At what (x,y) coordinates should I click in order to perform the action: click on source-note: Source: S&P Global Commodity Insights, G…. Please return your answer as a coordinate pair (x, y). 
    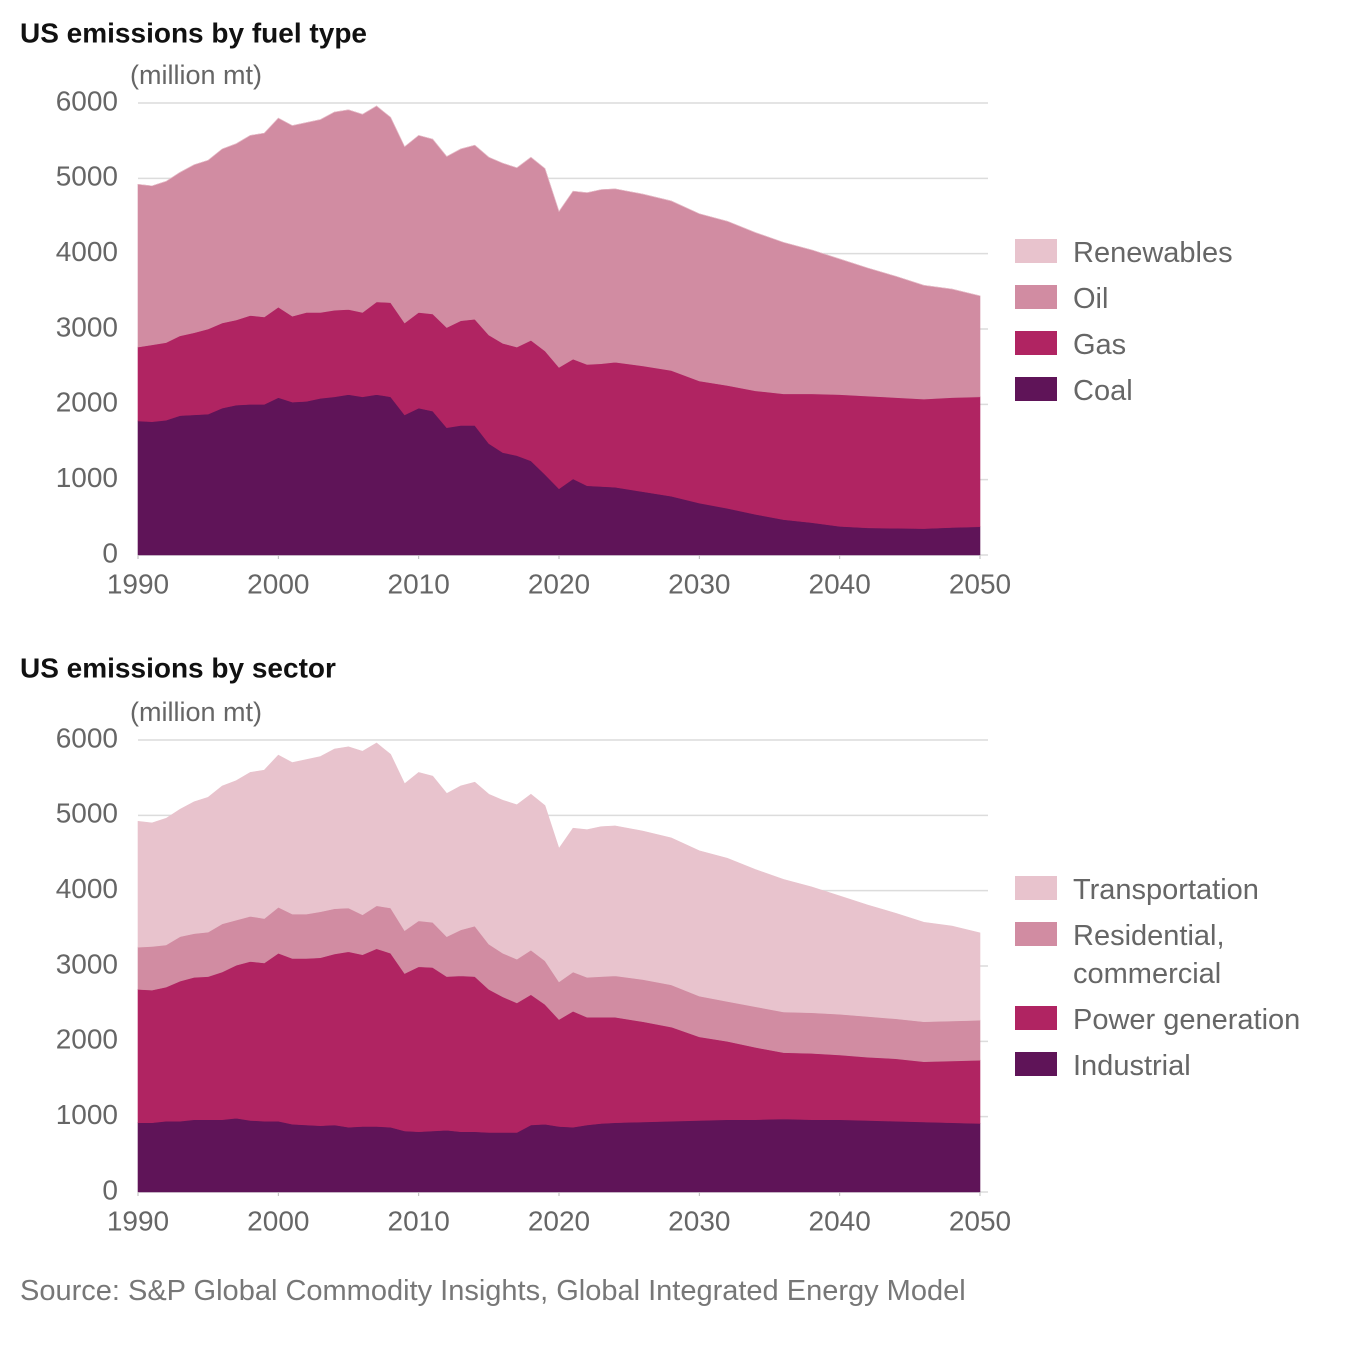
    Looking at the image, I should click on (493, 1291).